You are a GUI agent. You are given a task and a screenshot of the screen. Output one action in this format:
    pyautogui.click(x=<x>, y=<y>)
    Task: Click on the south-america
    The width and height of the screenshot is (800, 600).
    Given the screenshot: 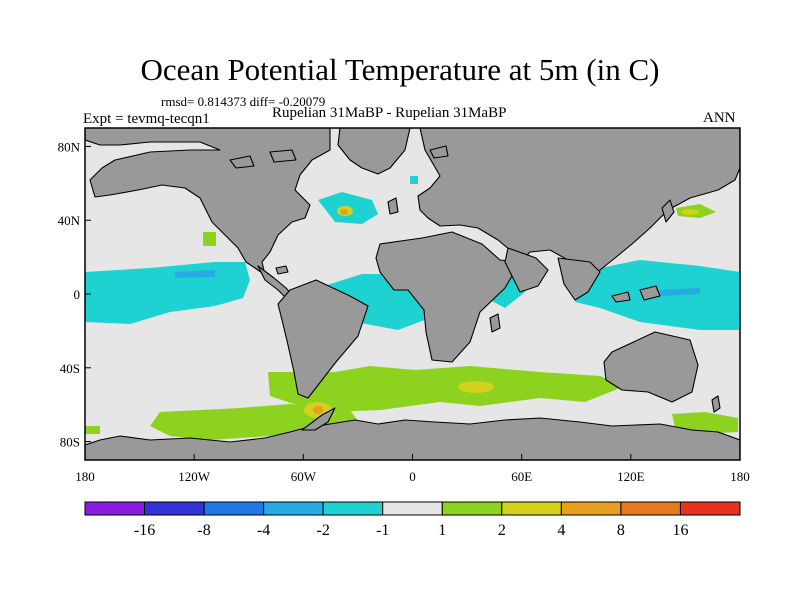 What is the action you would take?
    pyautogui.click(x=323, y=339)
    